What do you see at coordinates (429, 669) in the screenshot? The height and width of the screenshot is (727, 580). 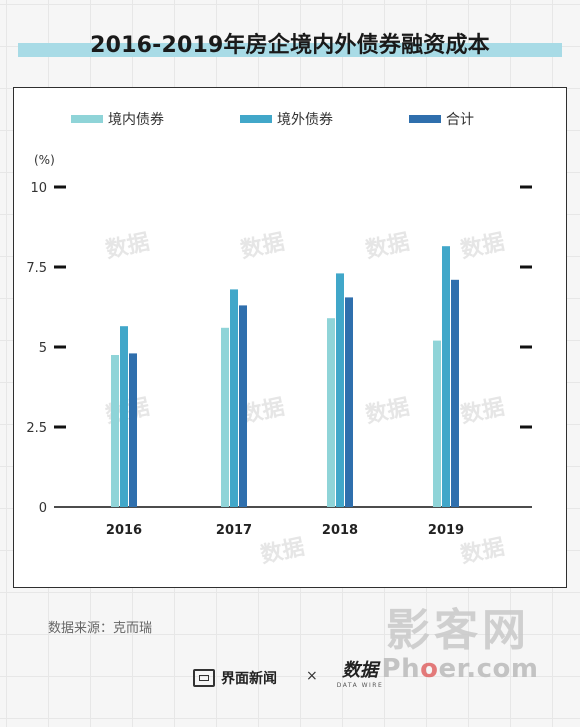 I see `watermark-url-dot: o` at bounding box center [429, 669].